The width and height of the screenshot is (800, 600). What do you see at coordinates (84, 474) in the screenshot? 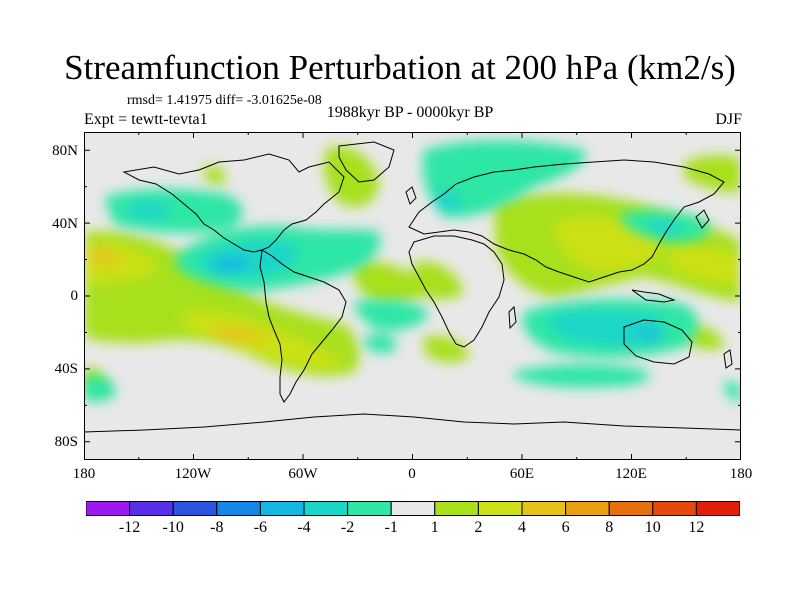
I see `lon-label-180w: 180` at bounding box center [84, 474].